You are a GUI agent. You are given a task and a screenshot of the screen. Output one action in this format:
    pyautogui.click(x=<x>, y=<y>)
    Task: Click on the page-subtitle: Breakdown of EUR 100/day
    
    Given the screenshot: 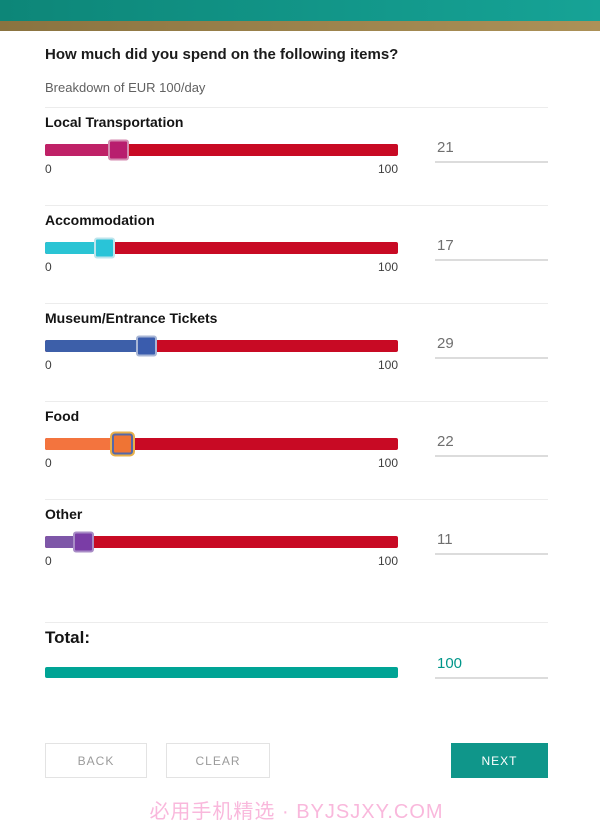 What is the action you would take?
    pyautogui.click(x=125, y=87)
    